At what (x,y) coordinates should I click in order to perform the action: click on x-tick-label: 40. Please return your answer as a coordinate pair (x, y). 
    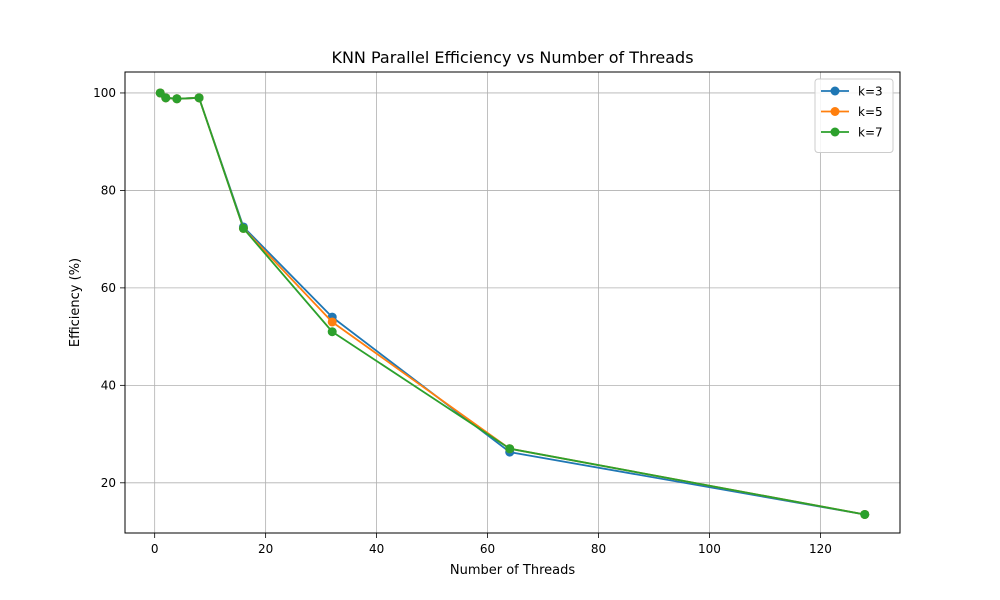
    Looking at the image, I should click on (376, 549).